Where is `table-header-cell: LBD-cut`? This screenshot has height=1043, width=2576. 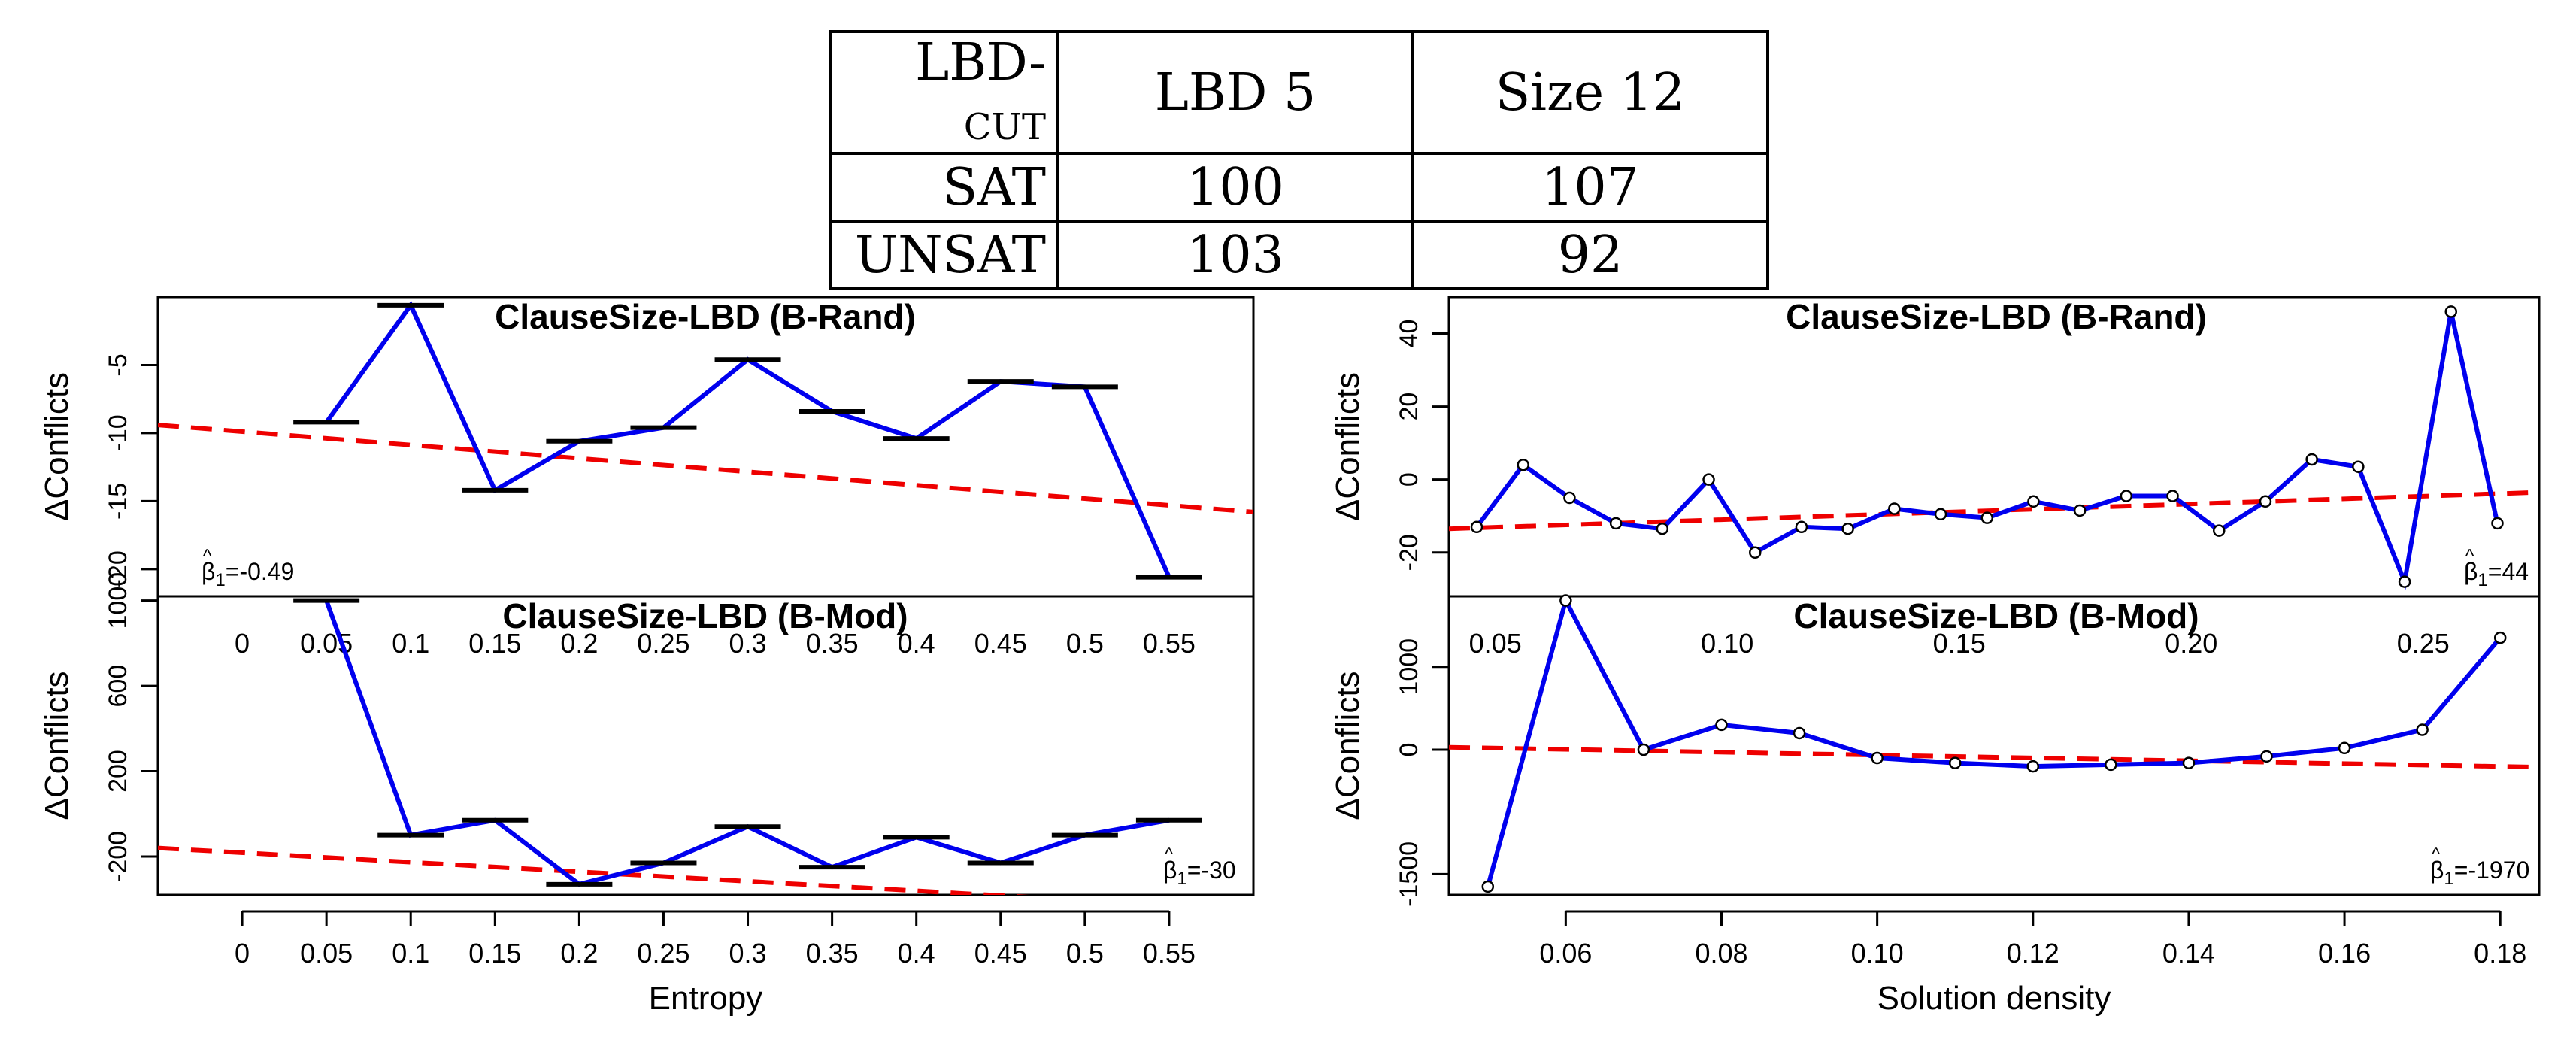
table-header-cell: LBD-cut is located at coordinates (944, 92).